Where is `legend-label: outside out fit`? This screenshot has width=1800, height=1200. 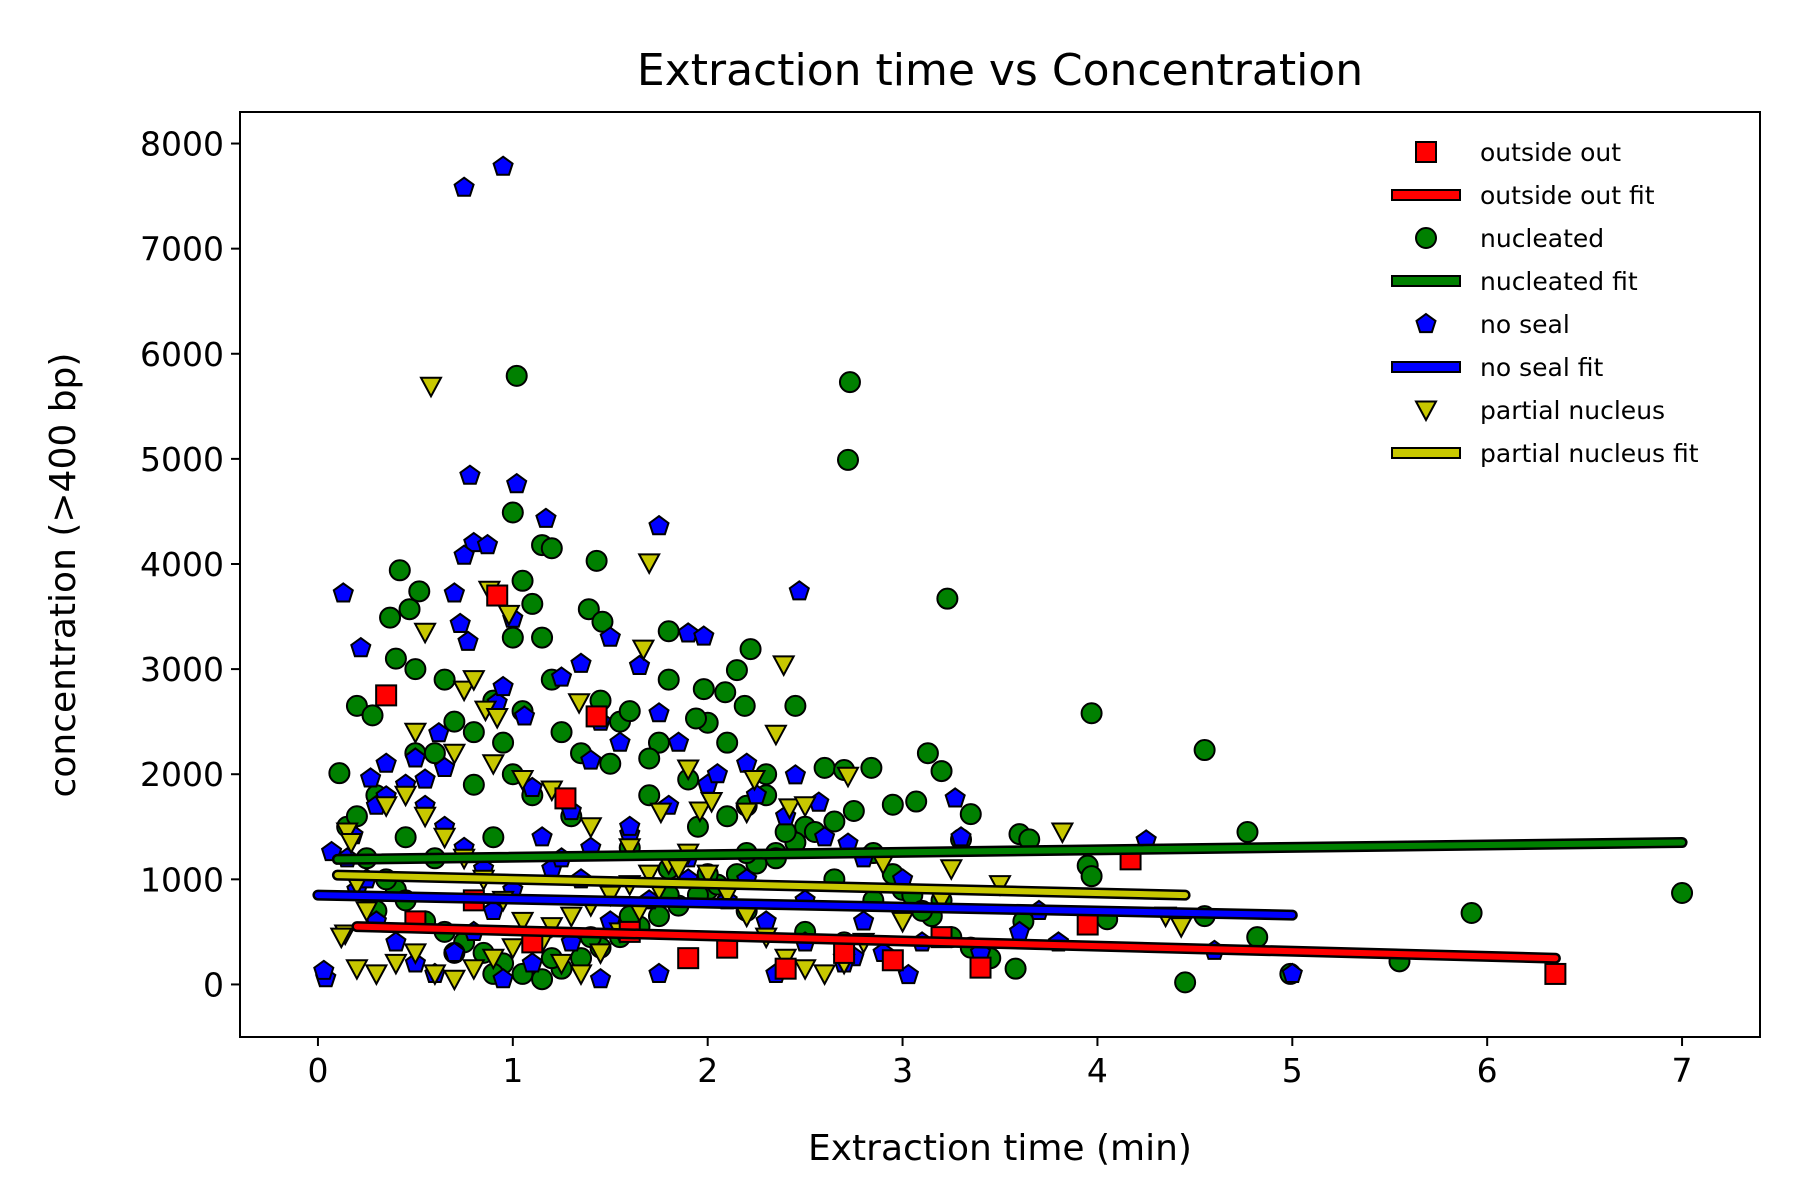
legend-label: outside out fit is located at coordinates (1567, 195).